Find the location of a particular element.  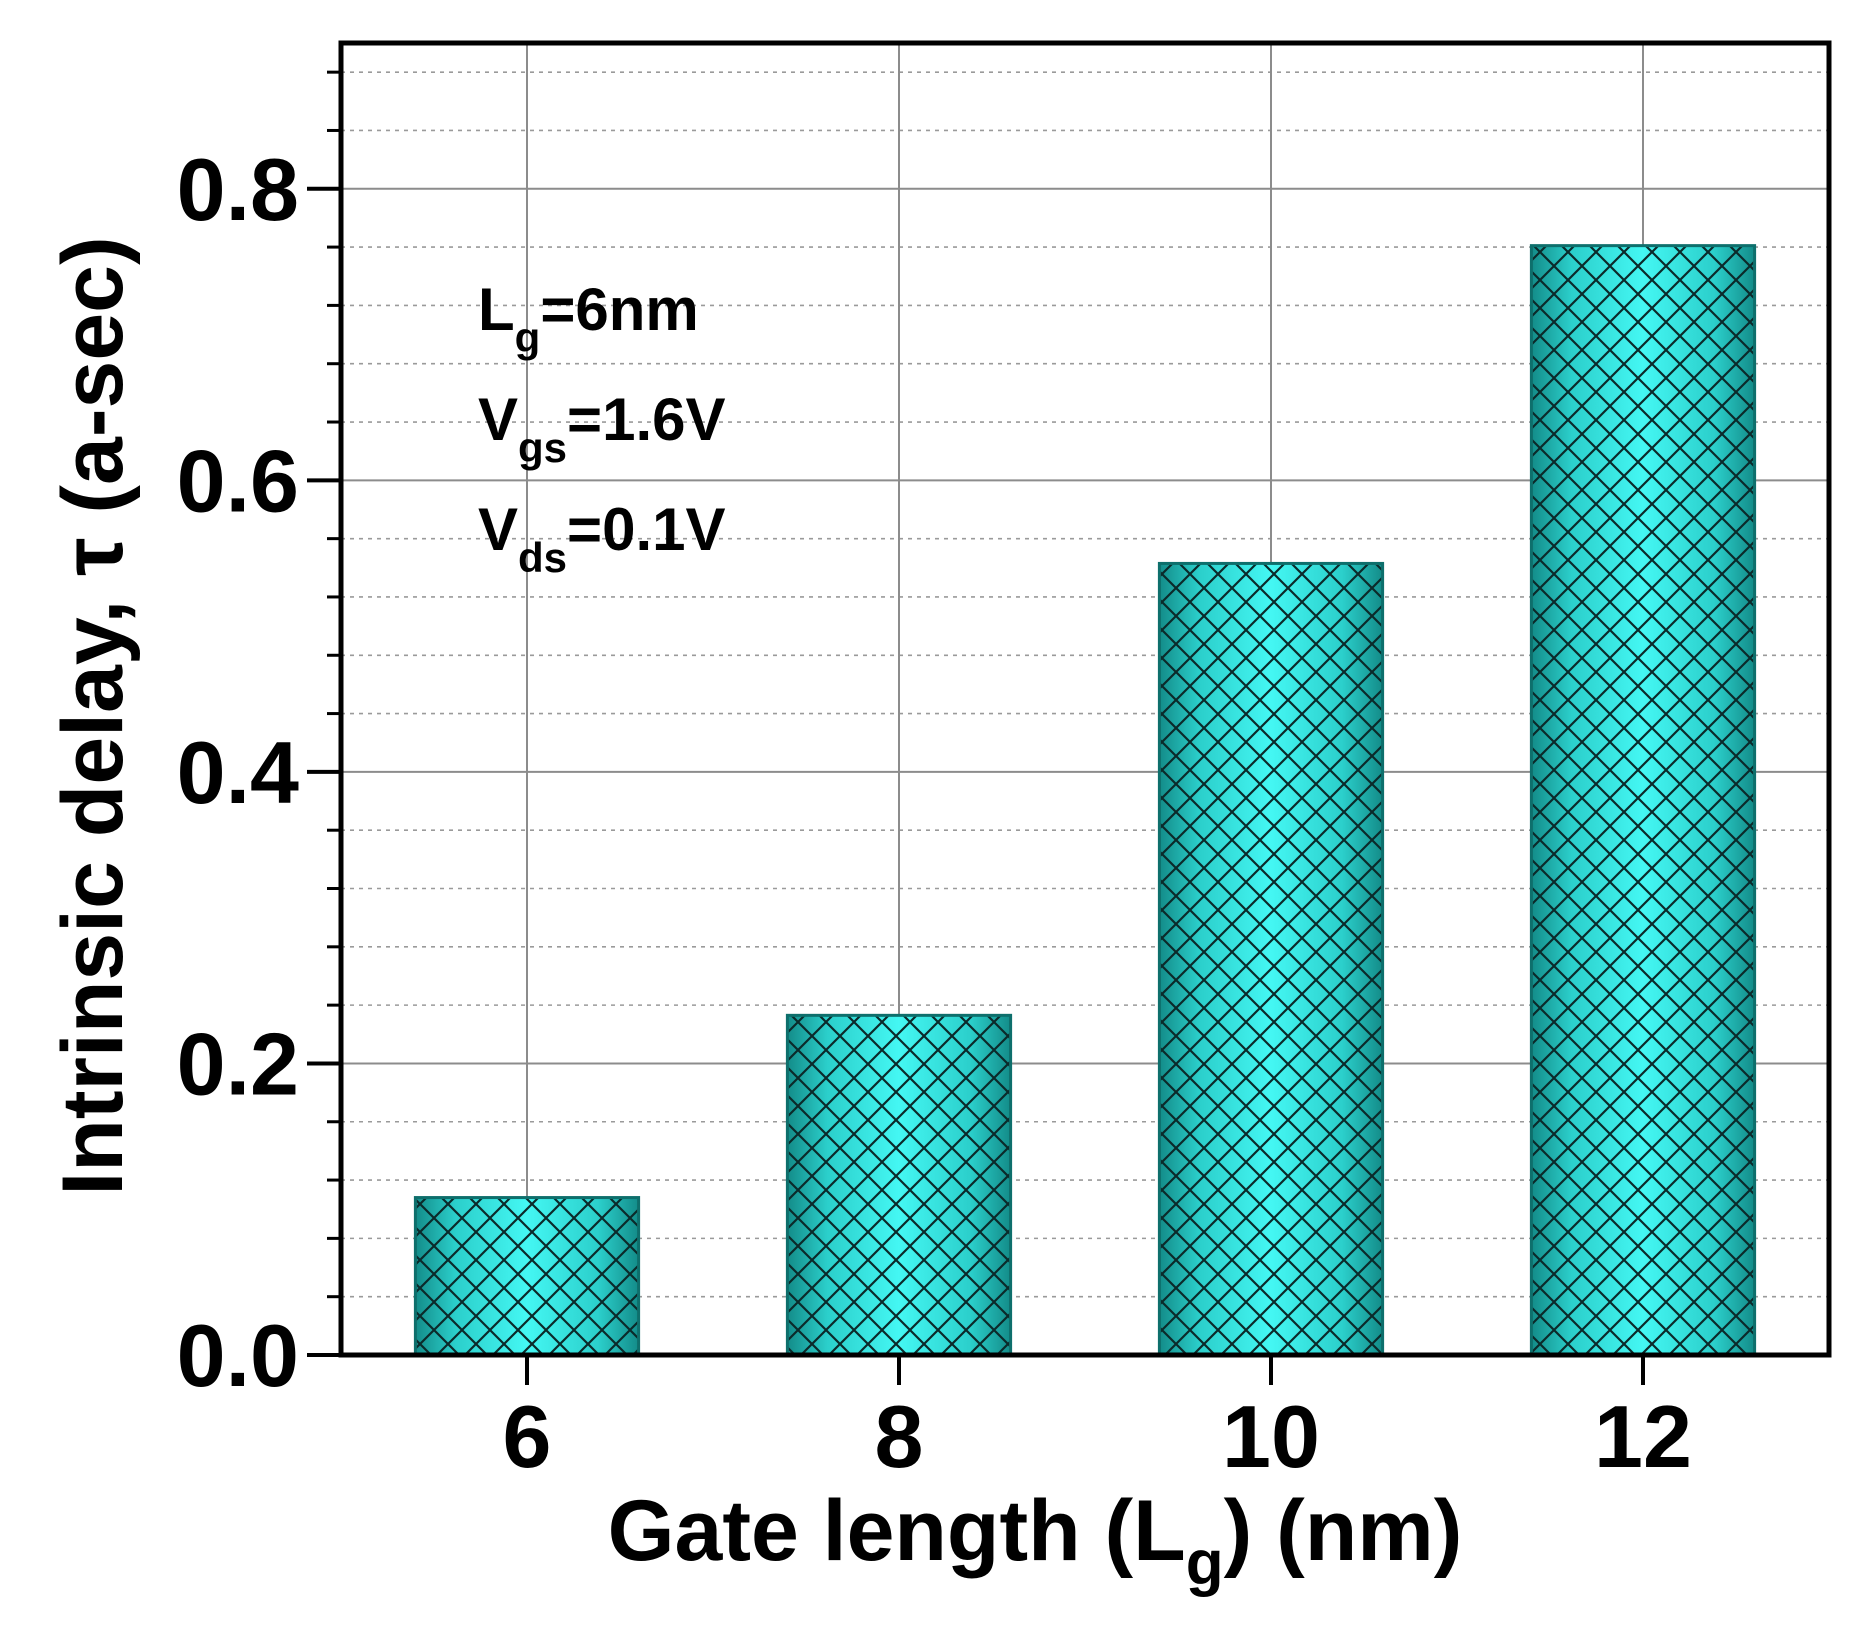

annotation-block: Lg=6nm Vgs=1.6V Vds=0.1V is located at coordinates (602, 428).